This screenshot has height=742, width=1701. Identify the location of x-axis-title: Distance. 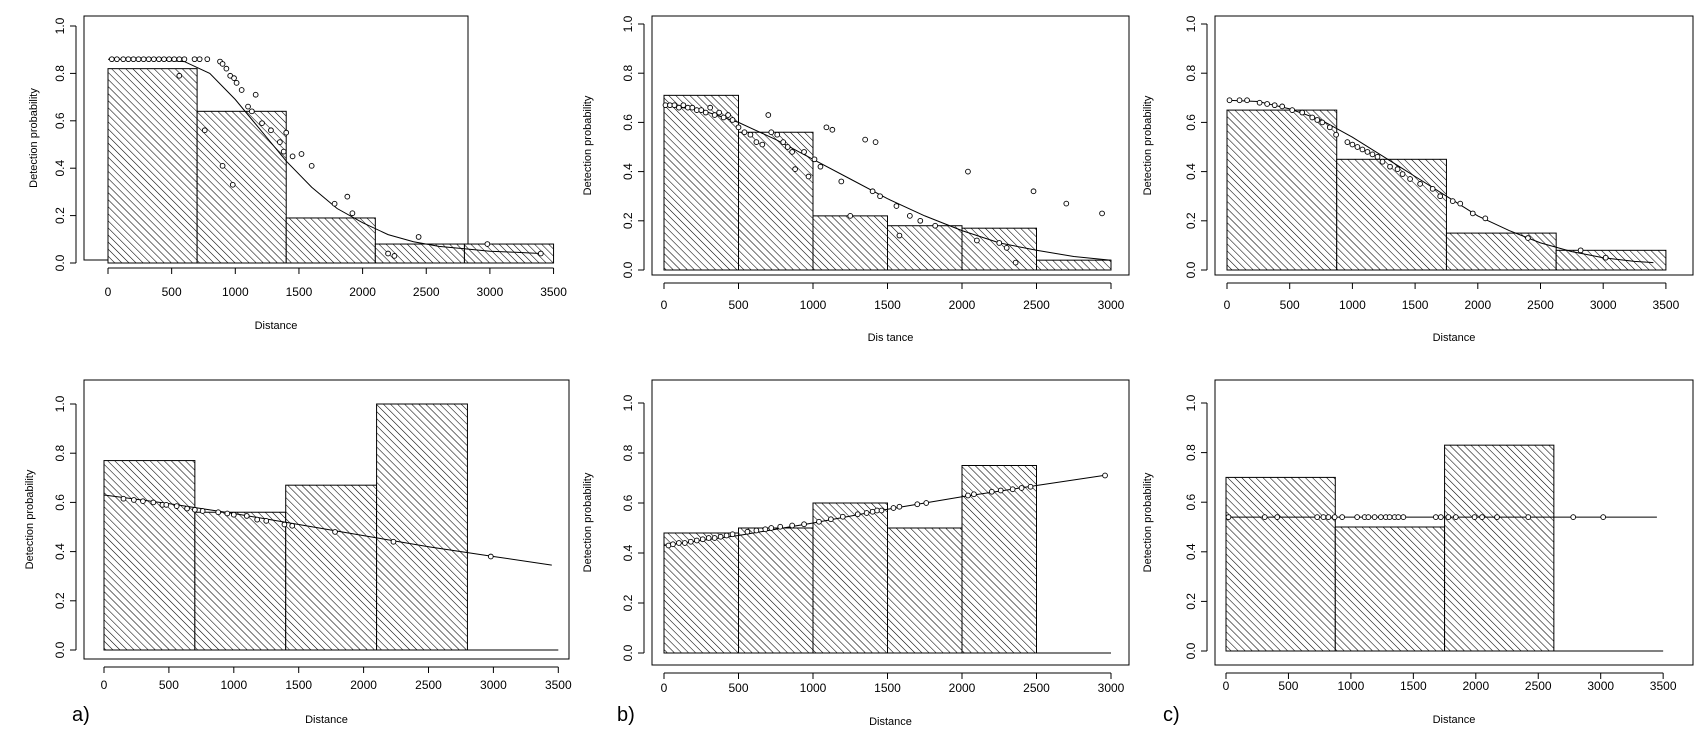
(1454, 338).